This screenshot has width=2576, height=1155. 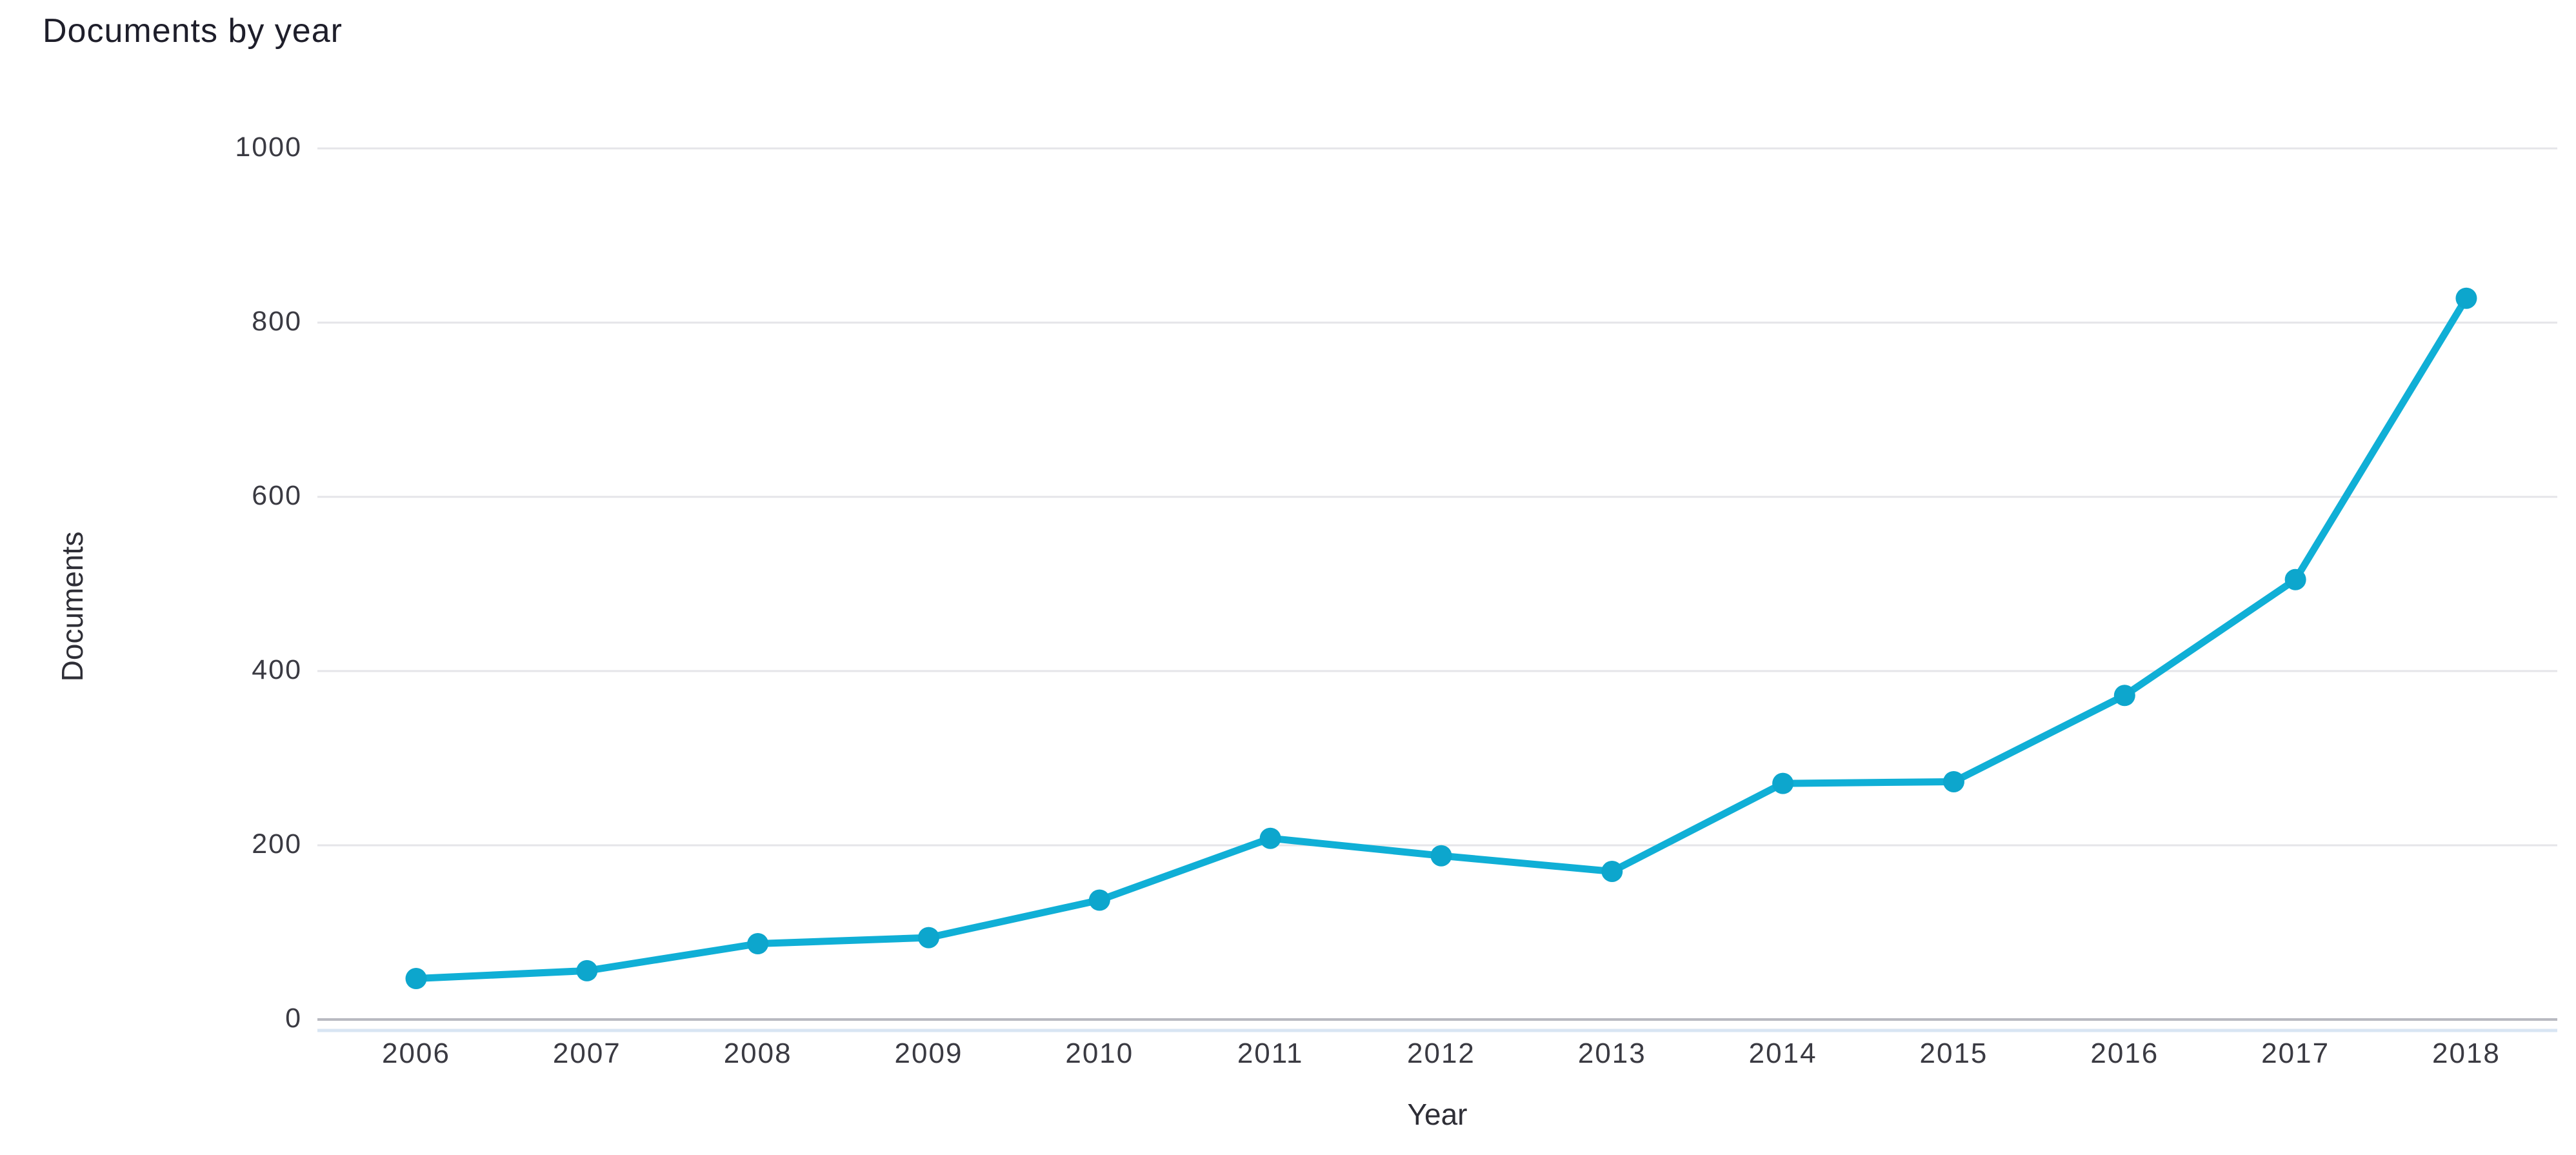 What do you see at coordinates (277, 669) in the screenshot?
I see `y-tick-label: 400` at bounding box center [277, 669].